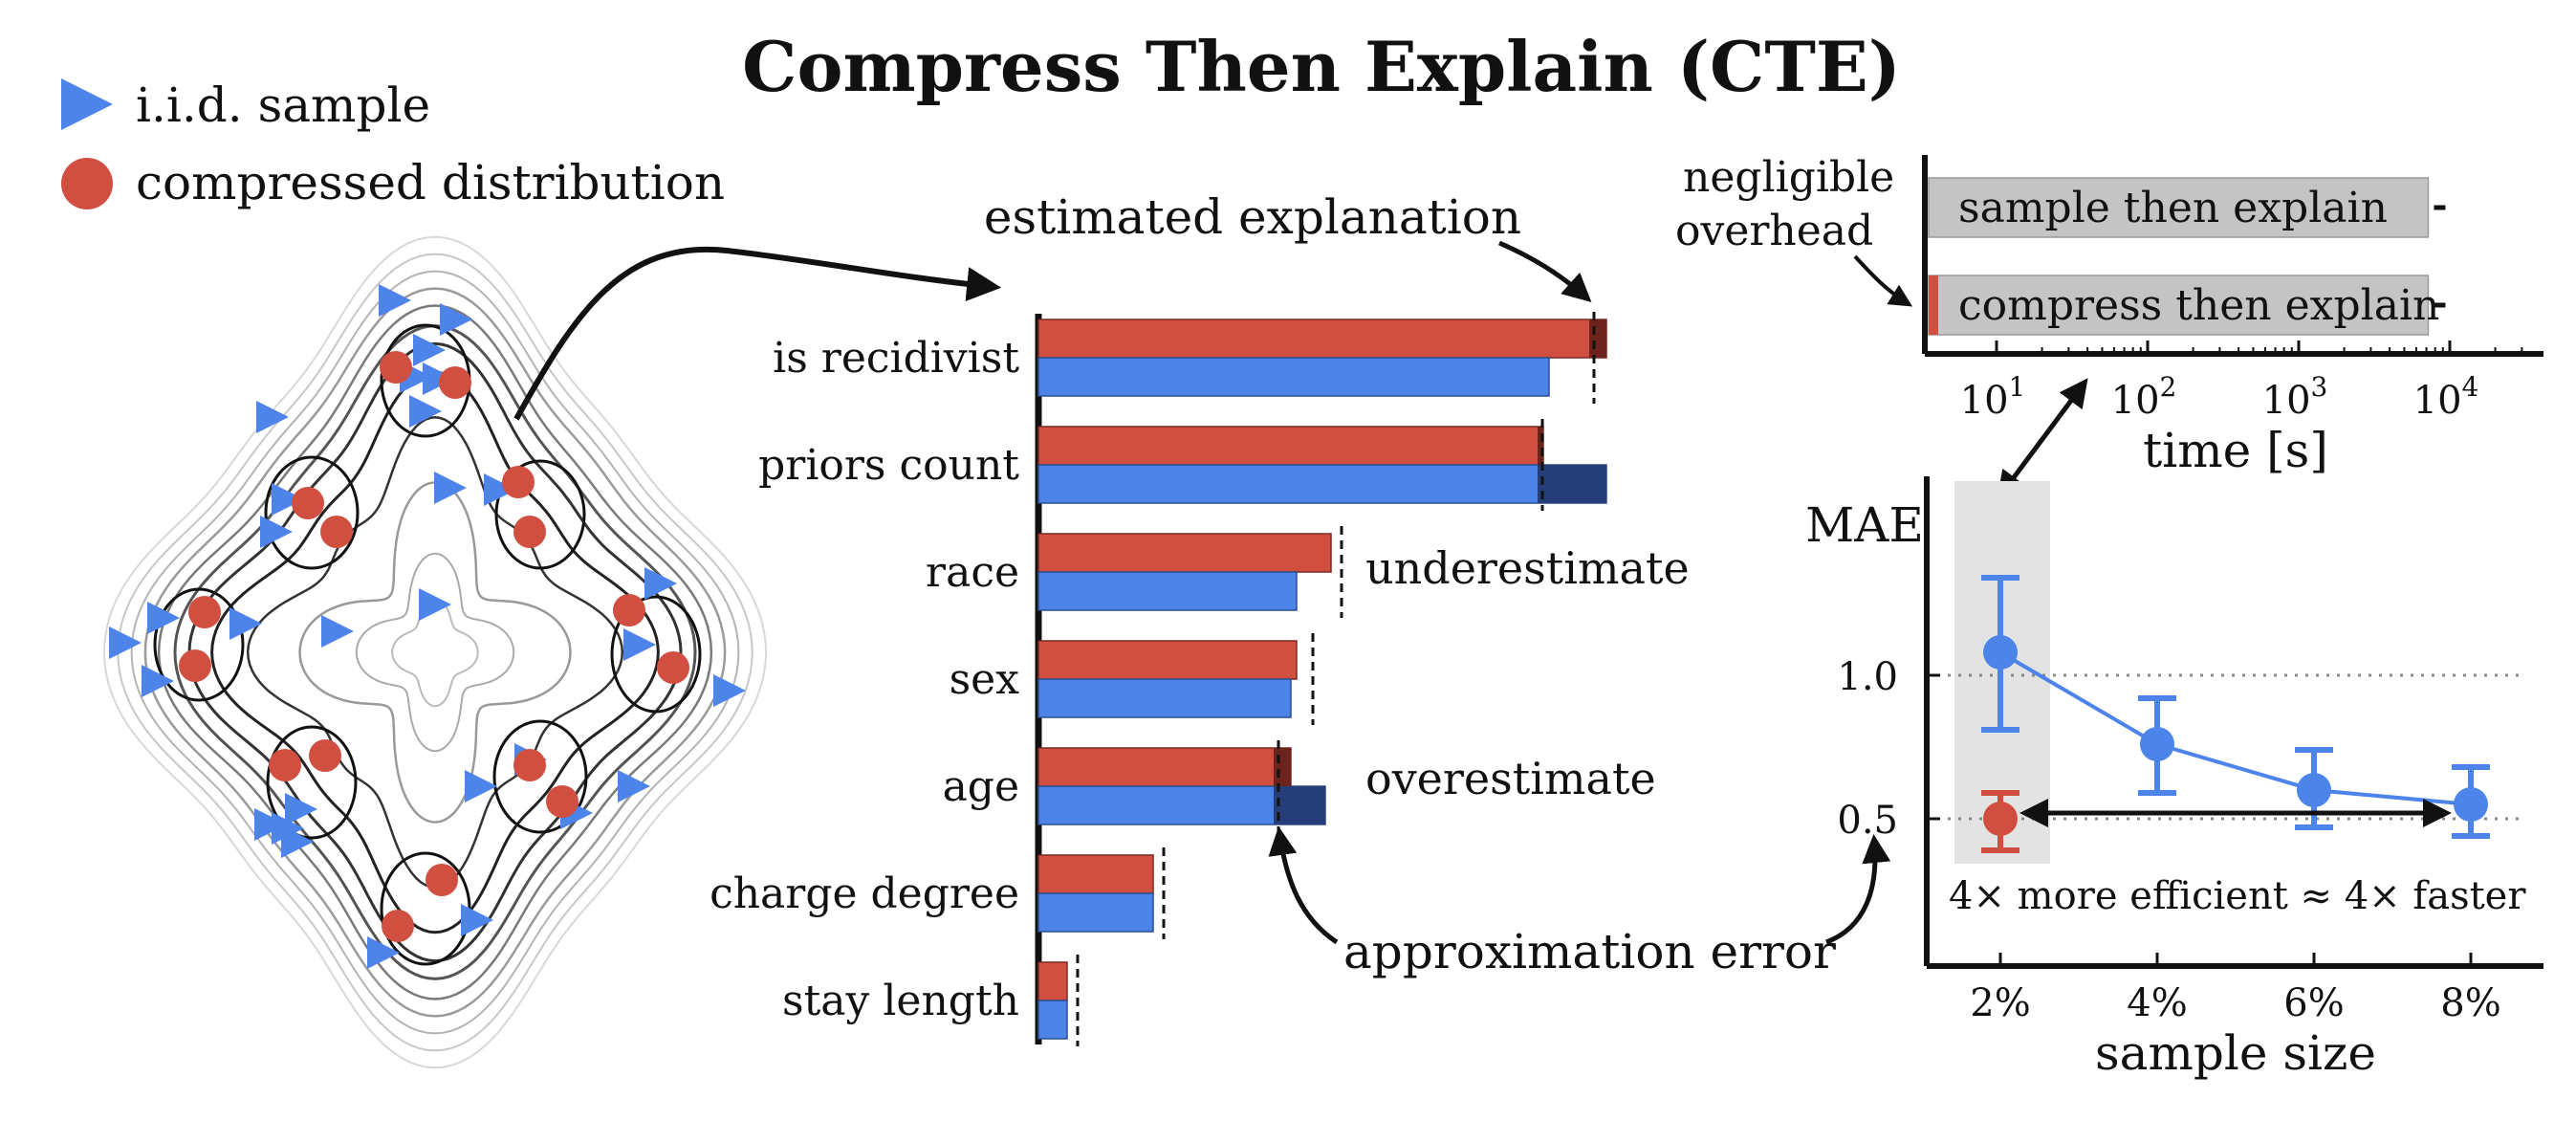 This screenshot has width=2576, height=1121. Describe the element at coordinates (1883, 280) in the screenshot. I see `overhead-arrow` at that location.